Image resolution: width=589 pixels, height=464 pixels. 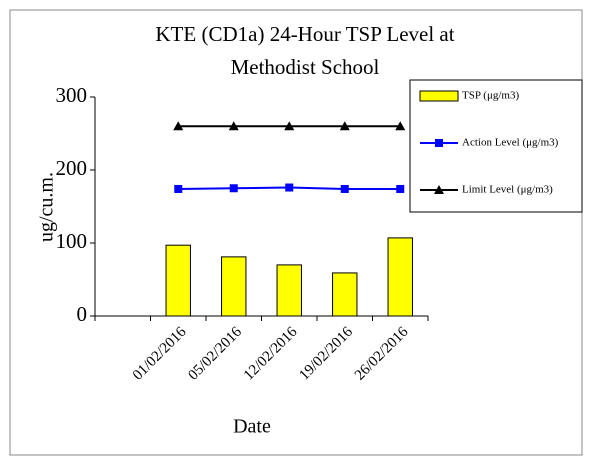 I want to click on y-tick-label: 300, so click(x=72, y=95).